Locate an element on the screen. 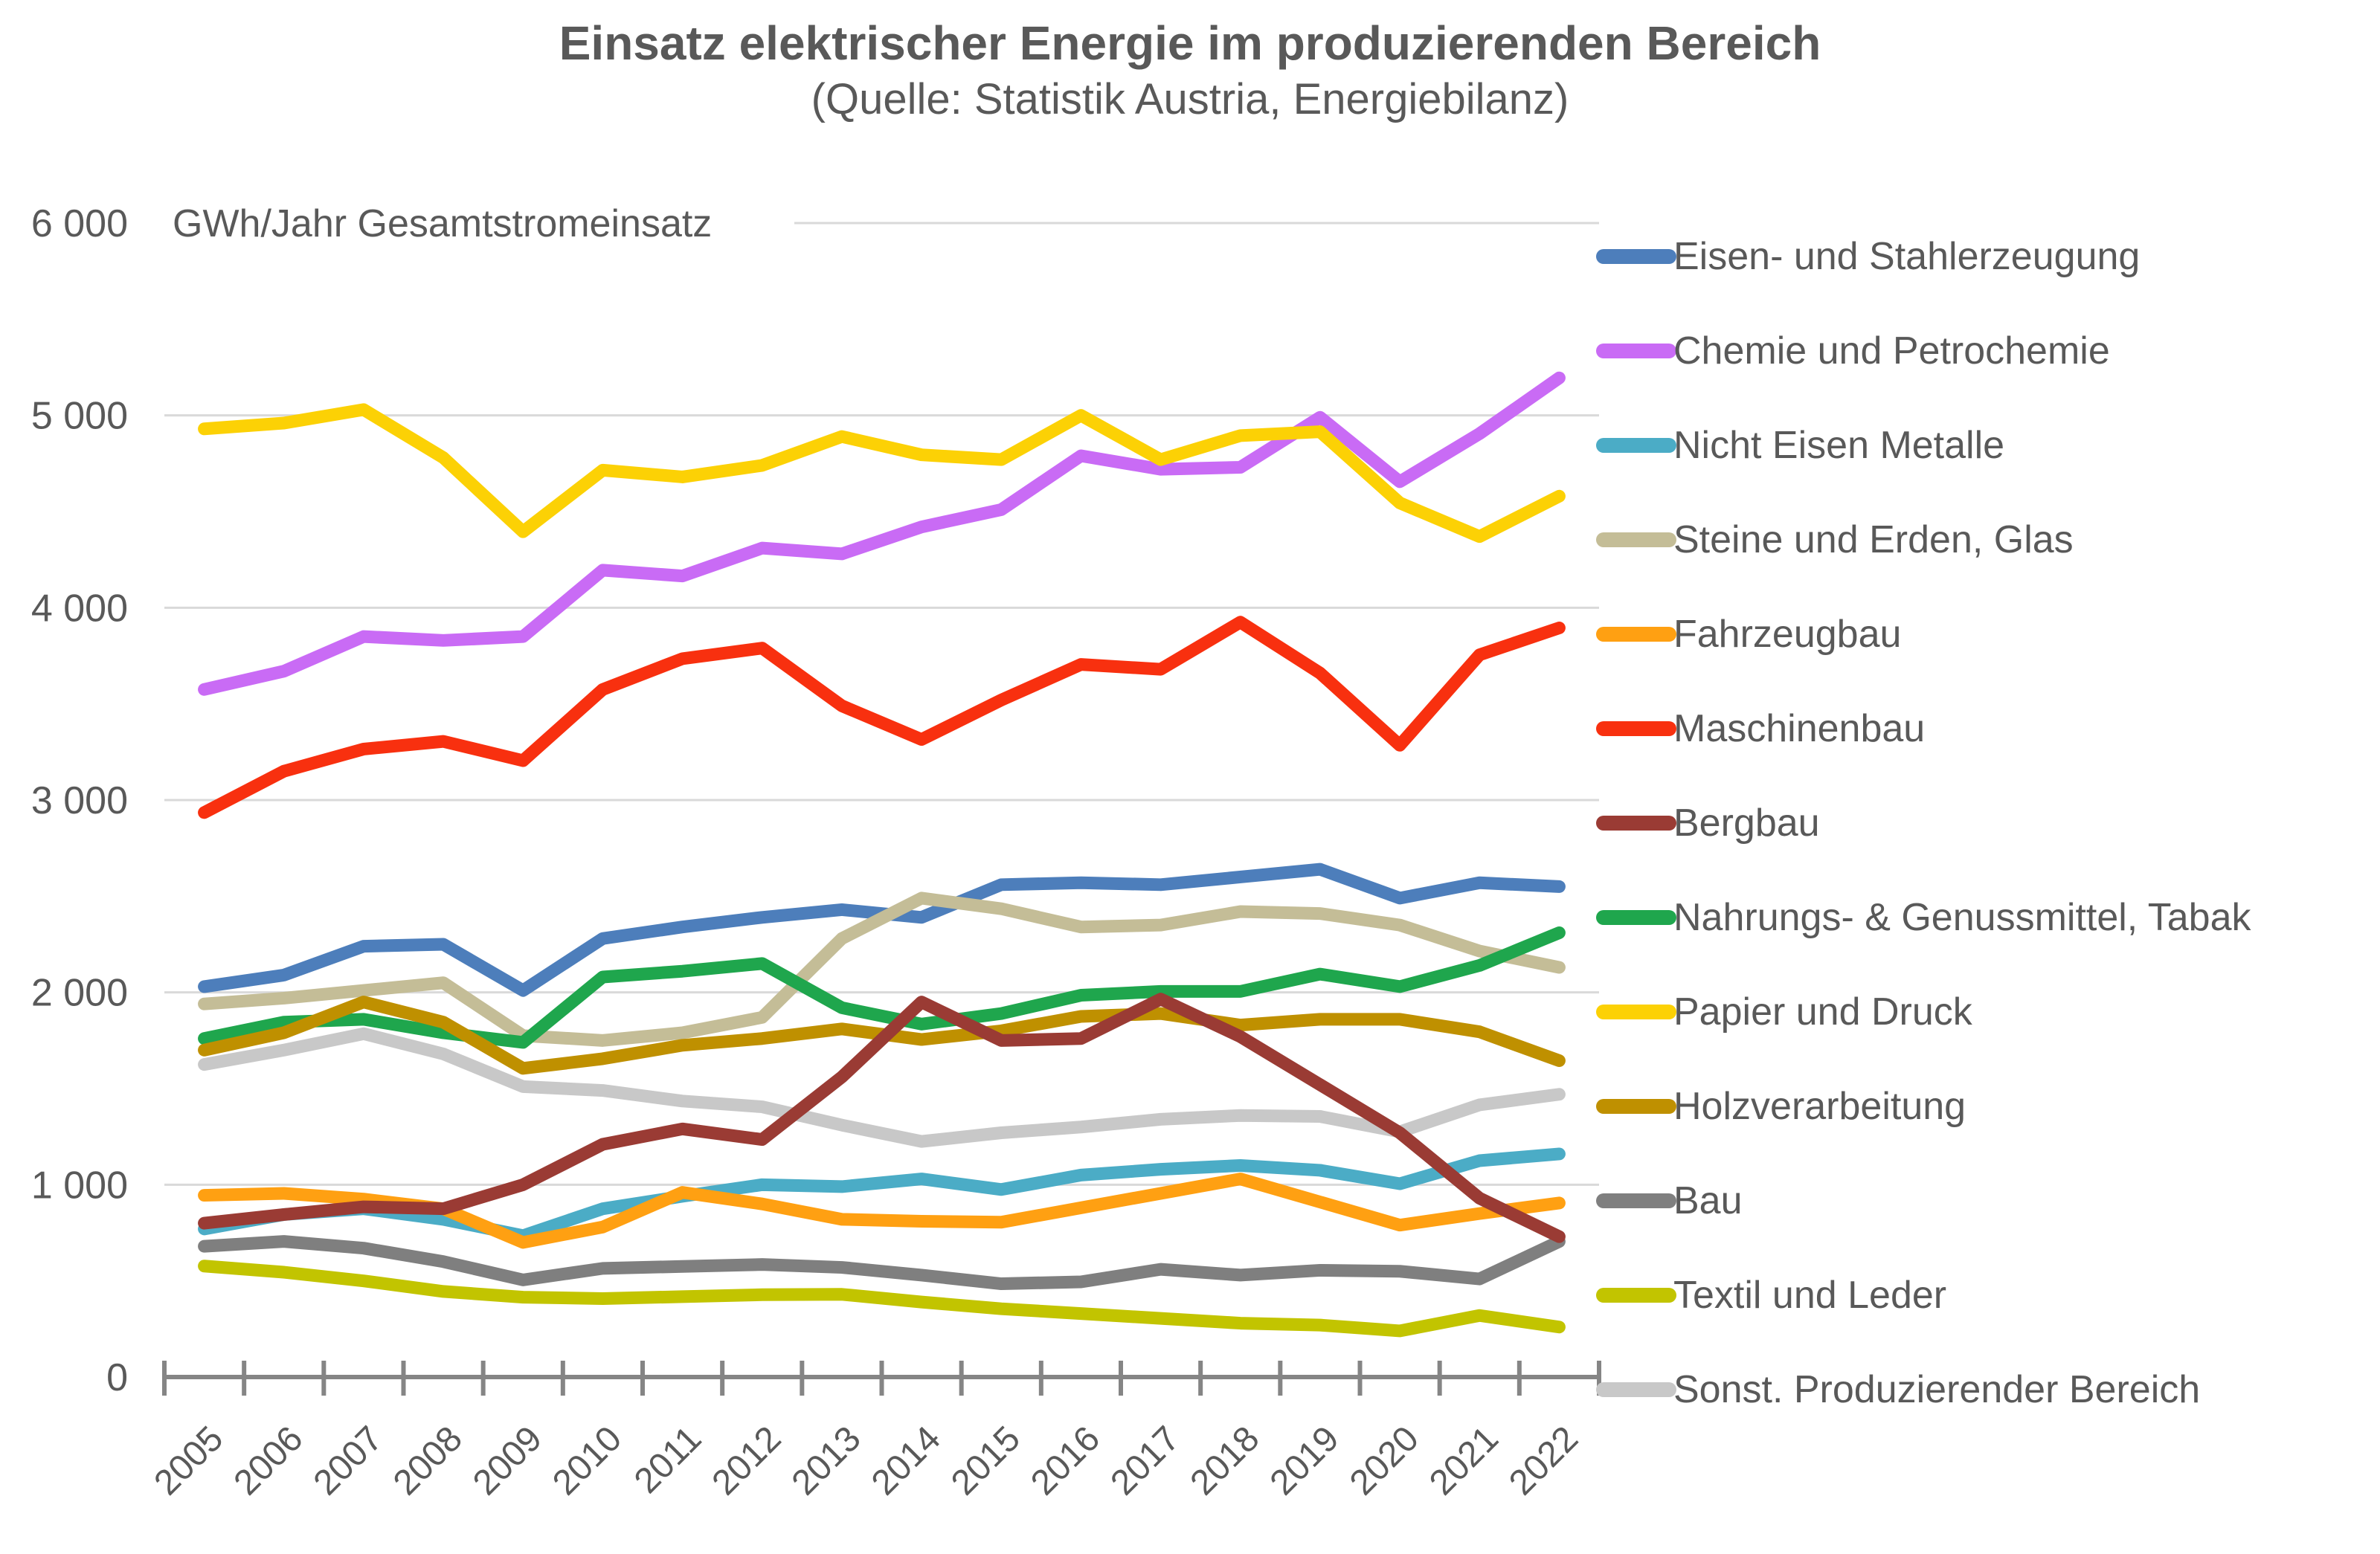 The width and height of the screenshot is (2380, 1554). legend-label-holzverarbeitung: Holzverarbeitung is located at coordinates (1820, 1106).